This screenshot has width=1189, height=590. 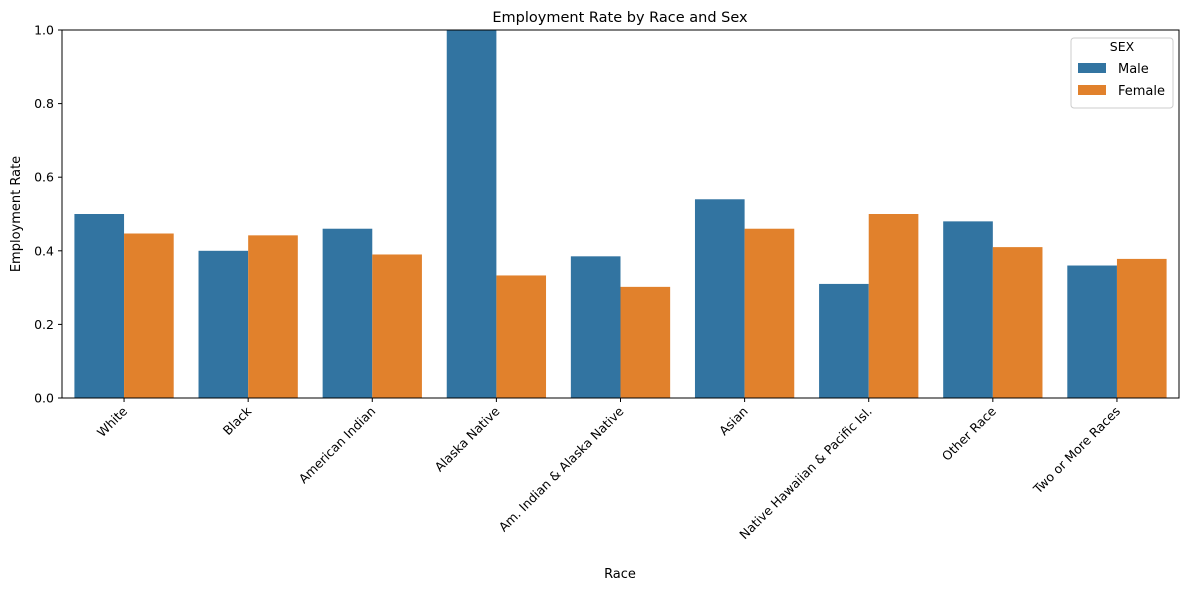 I want to click on x-tick-label: Asian, so click(x=733, y=421).